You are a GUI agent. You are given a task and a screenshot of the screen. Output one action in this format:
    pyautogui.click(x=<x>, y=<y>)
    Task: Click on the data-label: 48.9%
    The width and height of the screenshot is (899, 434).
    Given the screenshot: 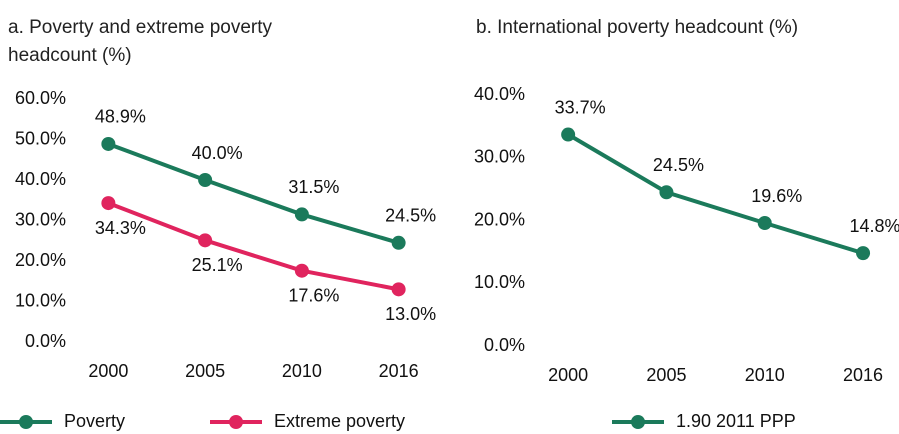 What is the action you would take?
    pyautogui.click(x=120, y=117)
    